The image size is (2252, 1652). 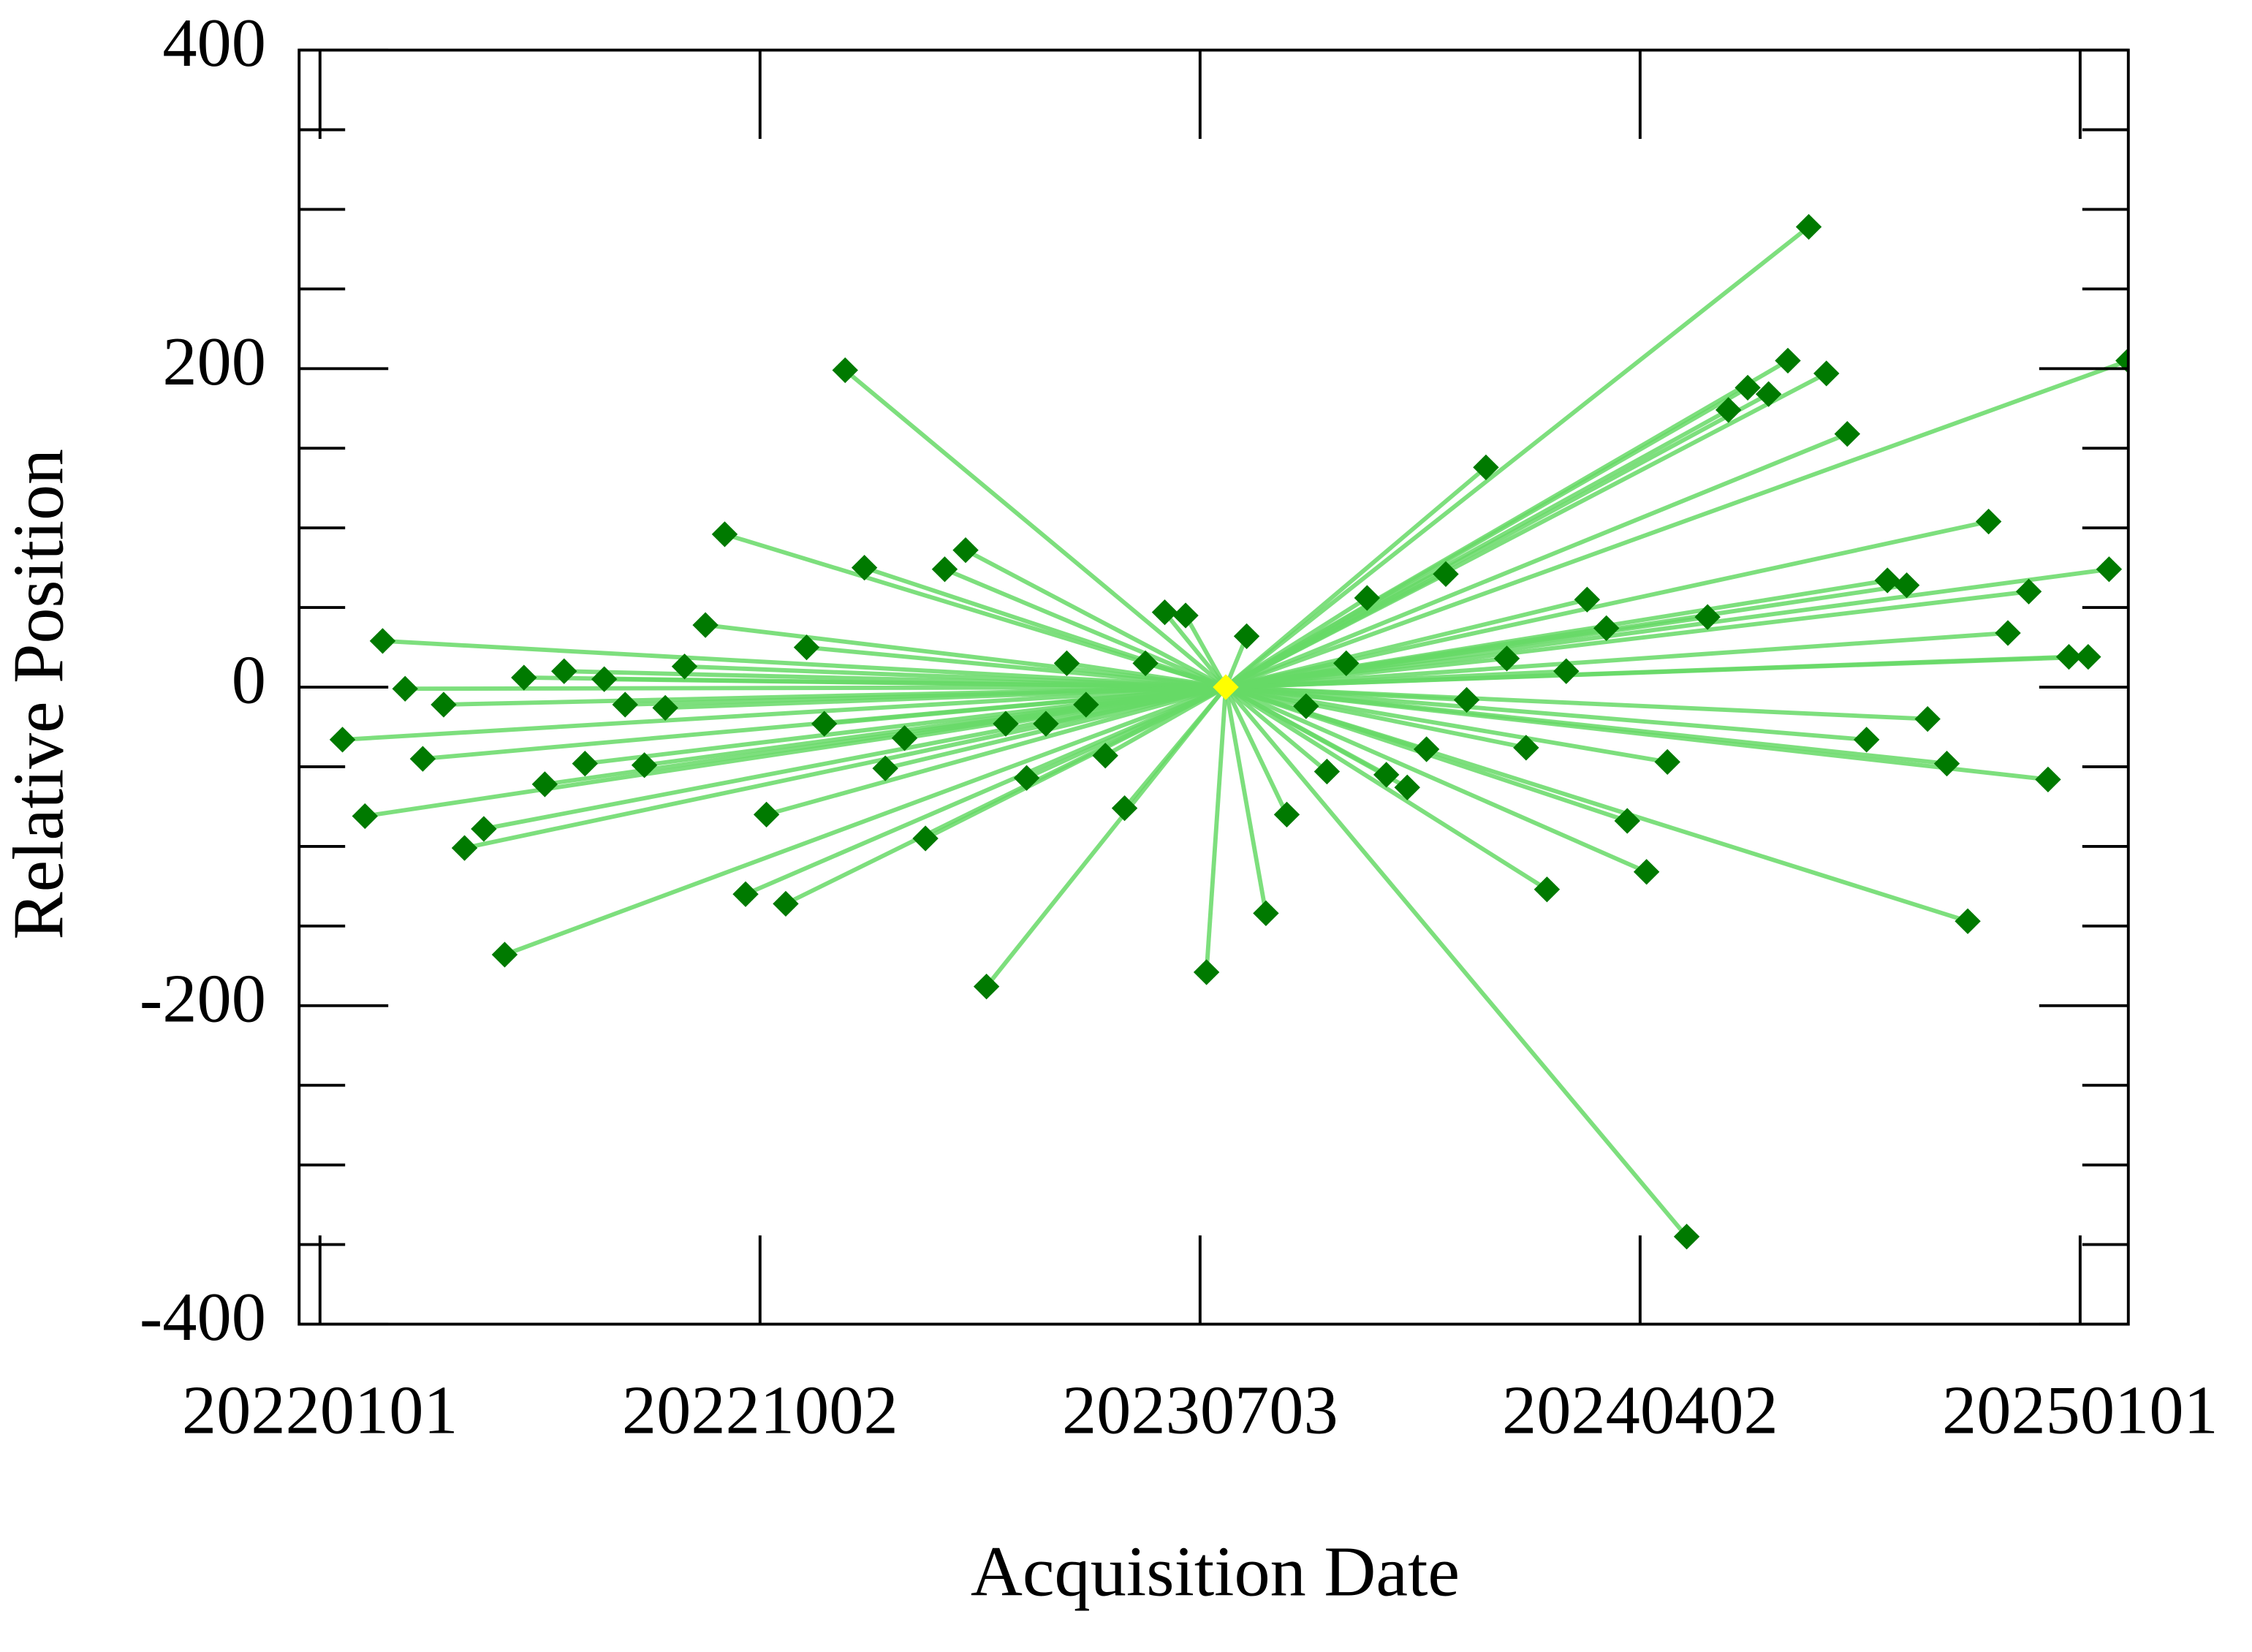 I want to click on y-tick-label: 400, so click(x=214, y=43).